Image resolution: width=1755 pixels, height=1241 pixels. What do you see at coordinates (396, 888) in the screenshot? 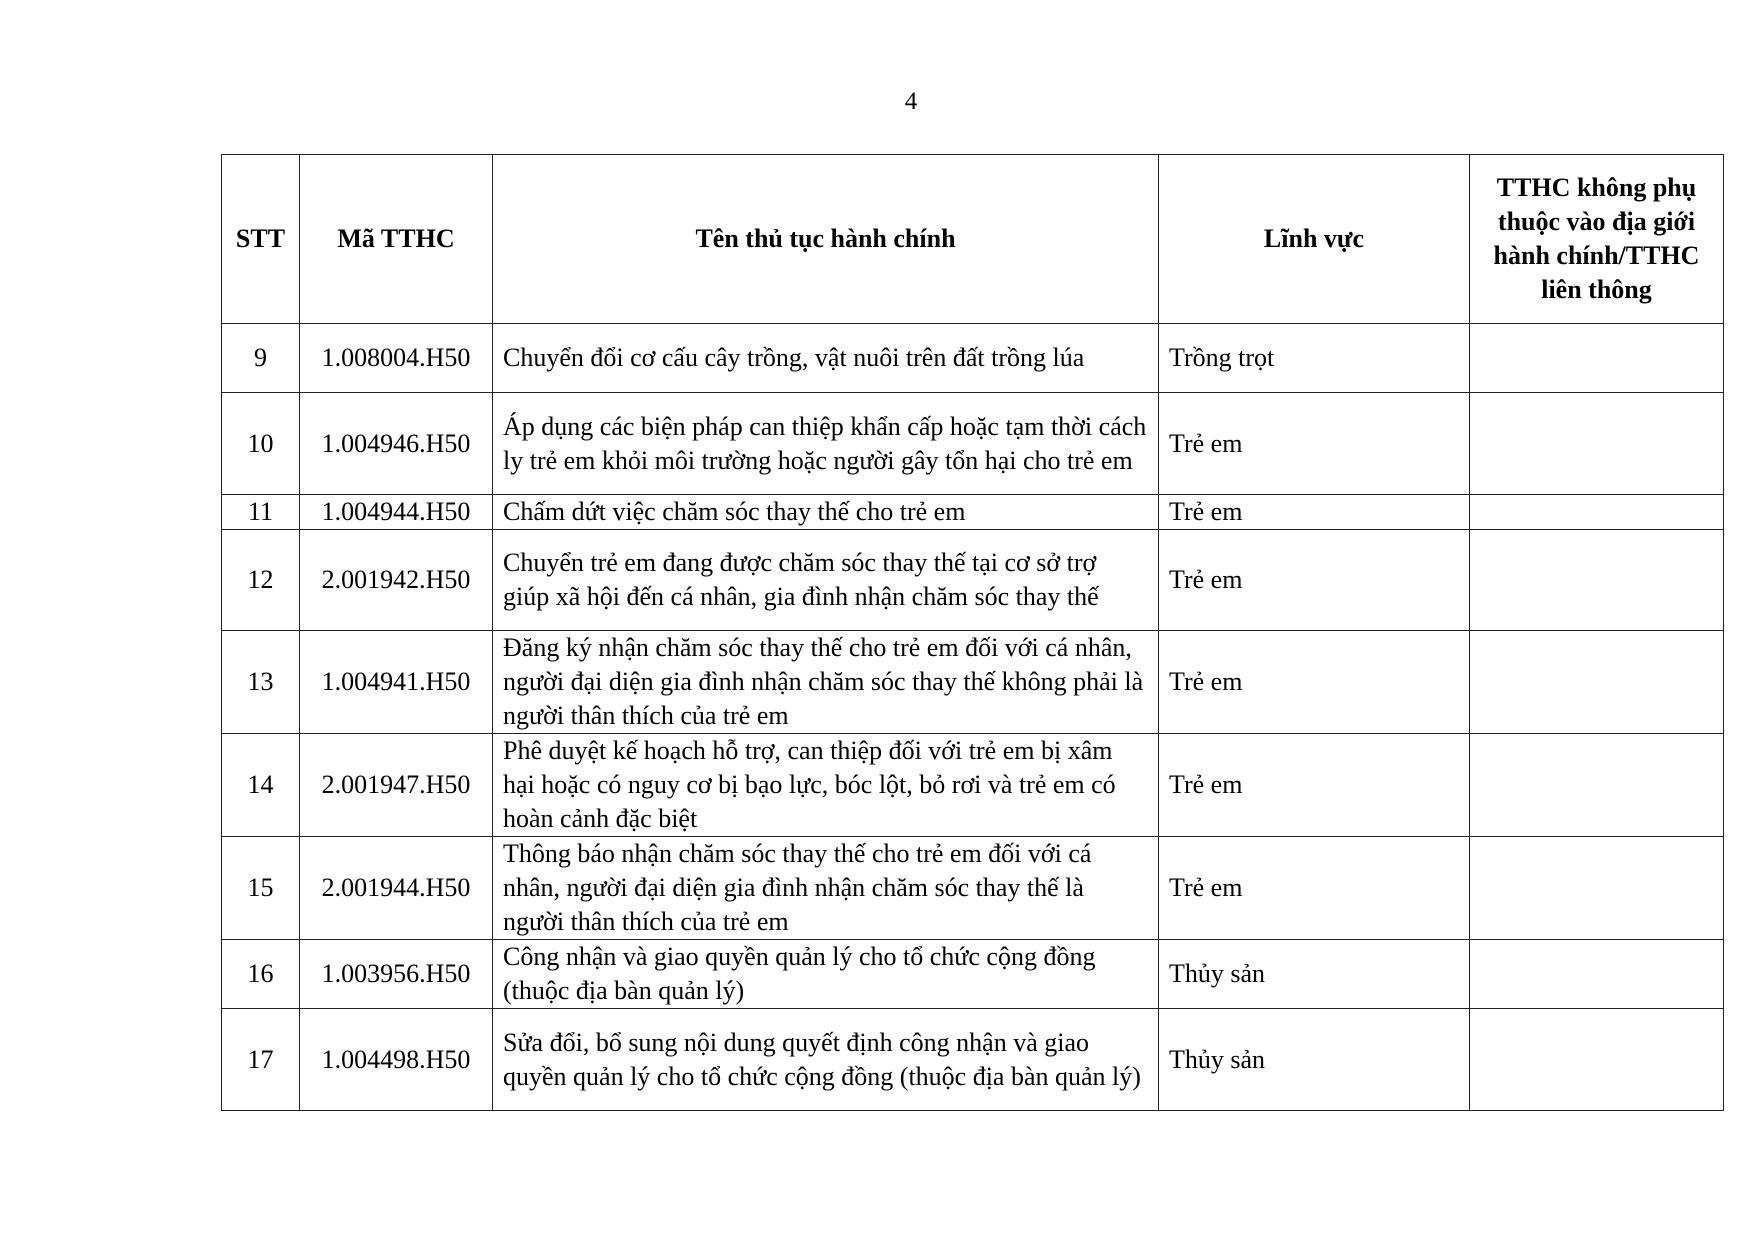
I see `cell-code: 2.001944.H50` at bounding box center [396, 888].